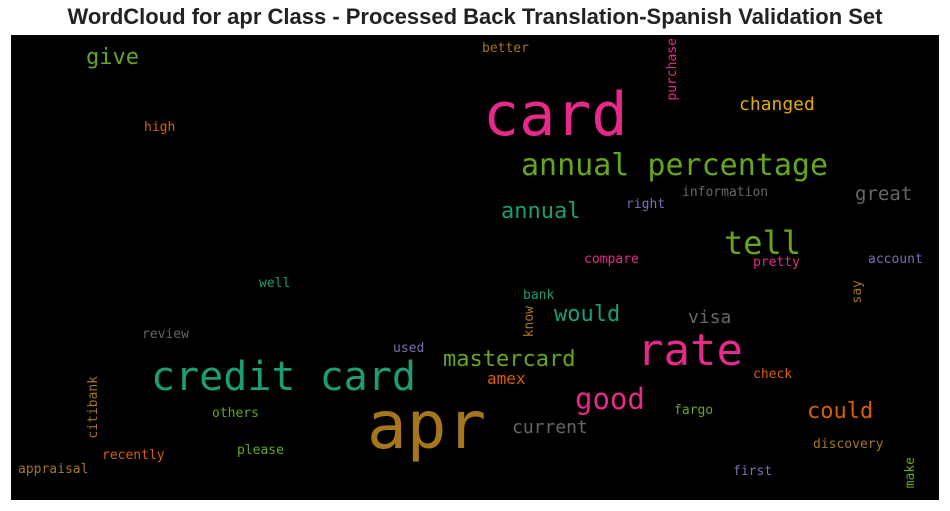 This screenshot has height=511, width=950. I want to click on word-review: review, so click(165, 334).